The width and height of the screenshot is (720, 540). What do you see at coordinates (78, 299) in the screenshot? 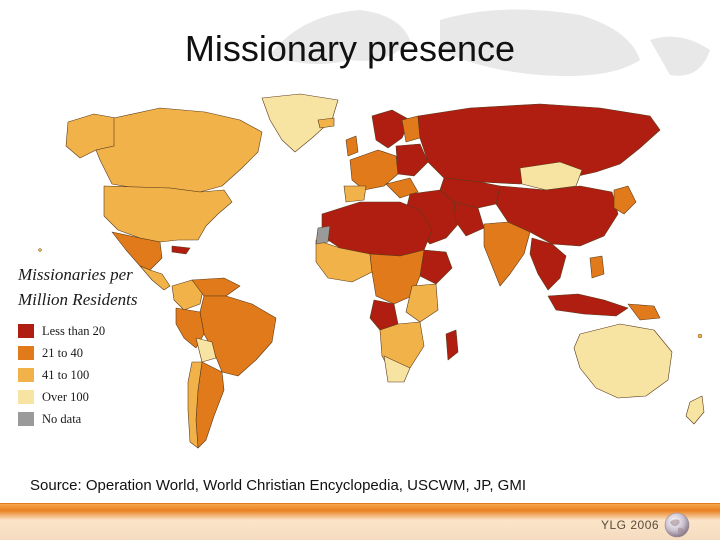
I see `legend-title-line2: Million Residents` at bounding box center [78, 299].